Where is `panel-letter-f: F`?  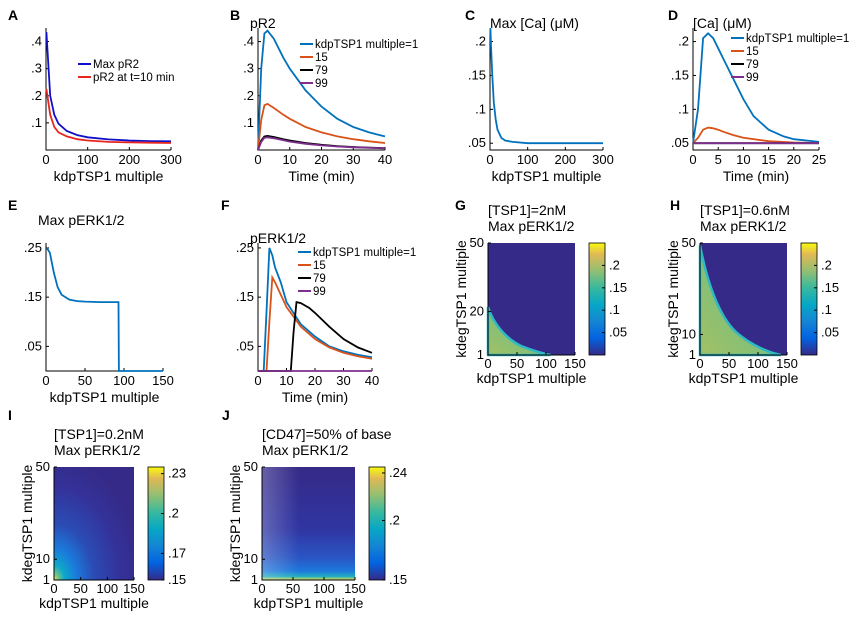 panel-letter-f: F is located at coordinates (225, 205).